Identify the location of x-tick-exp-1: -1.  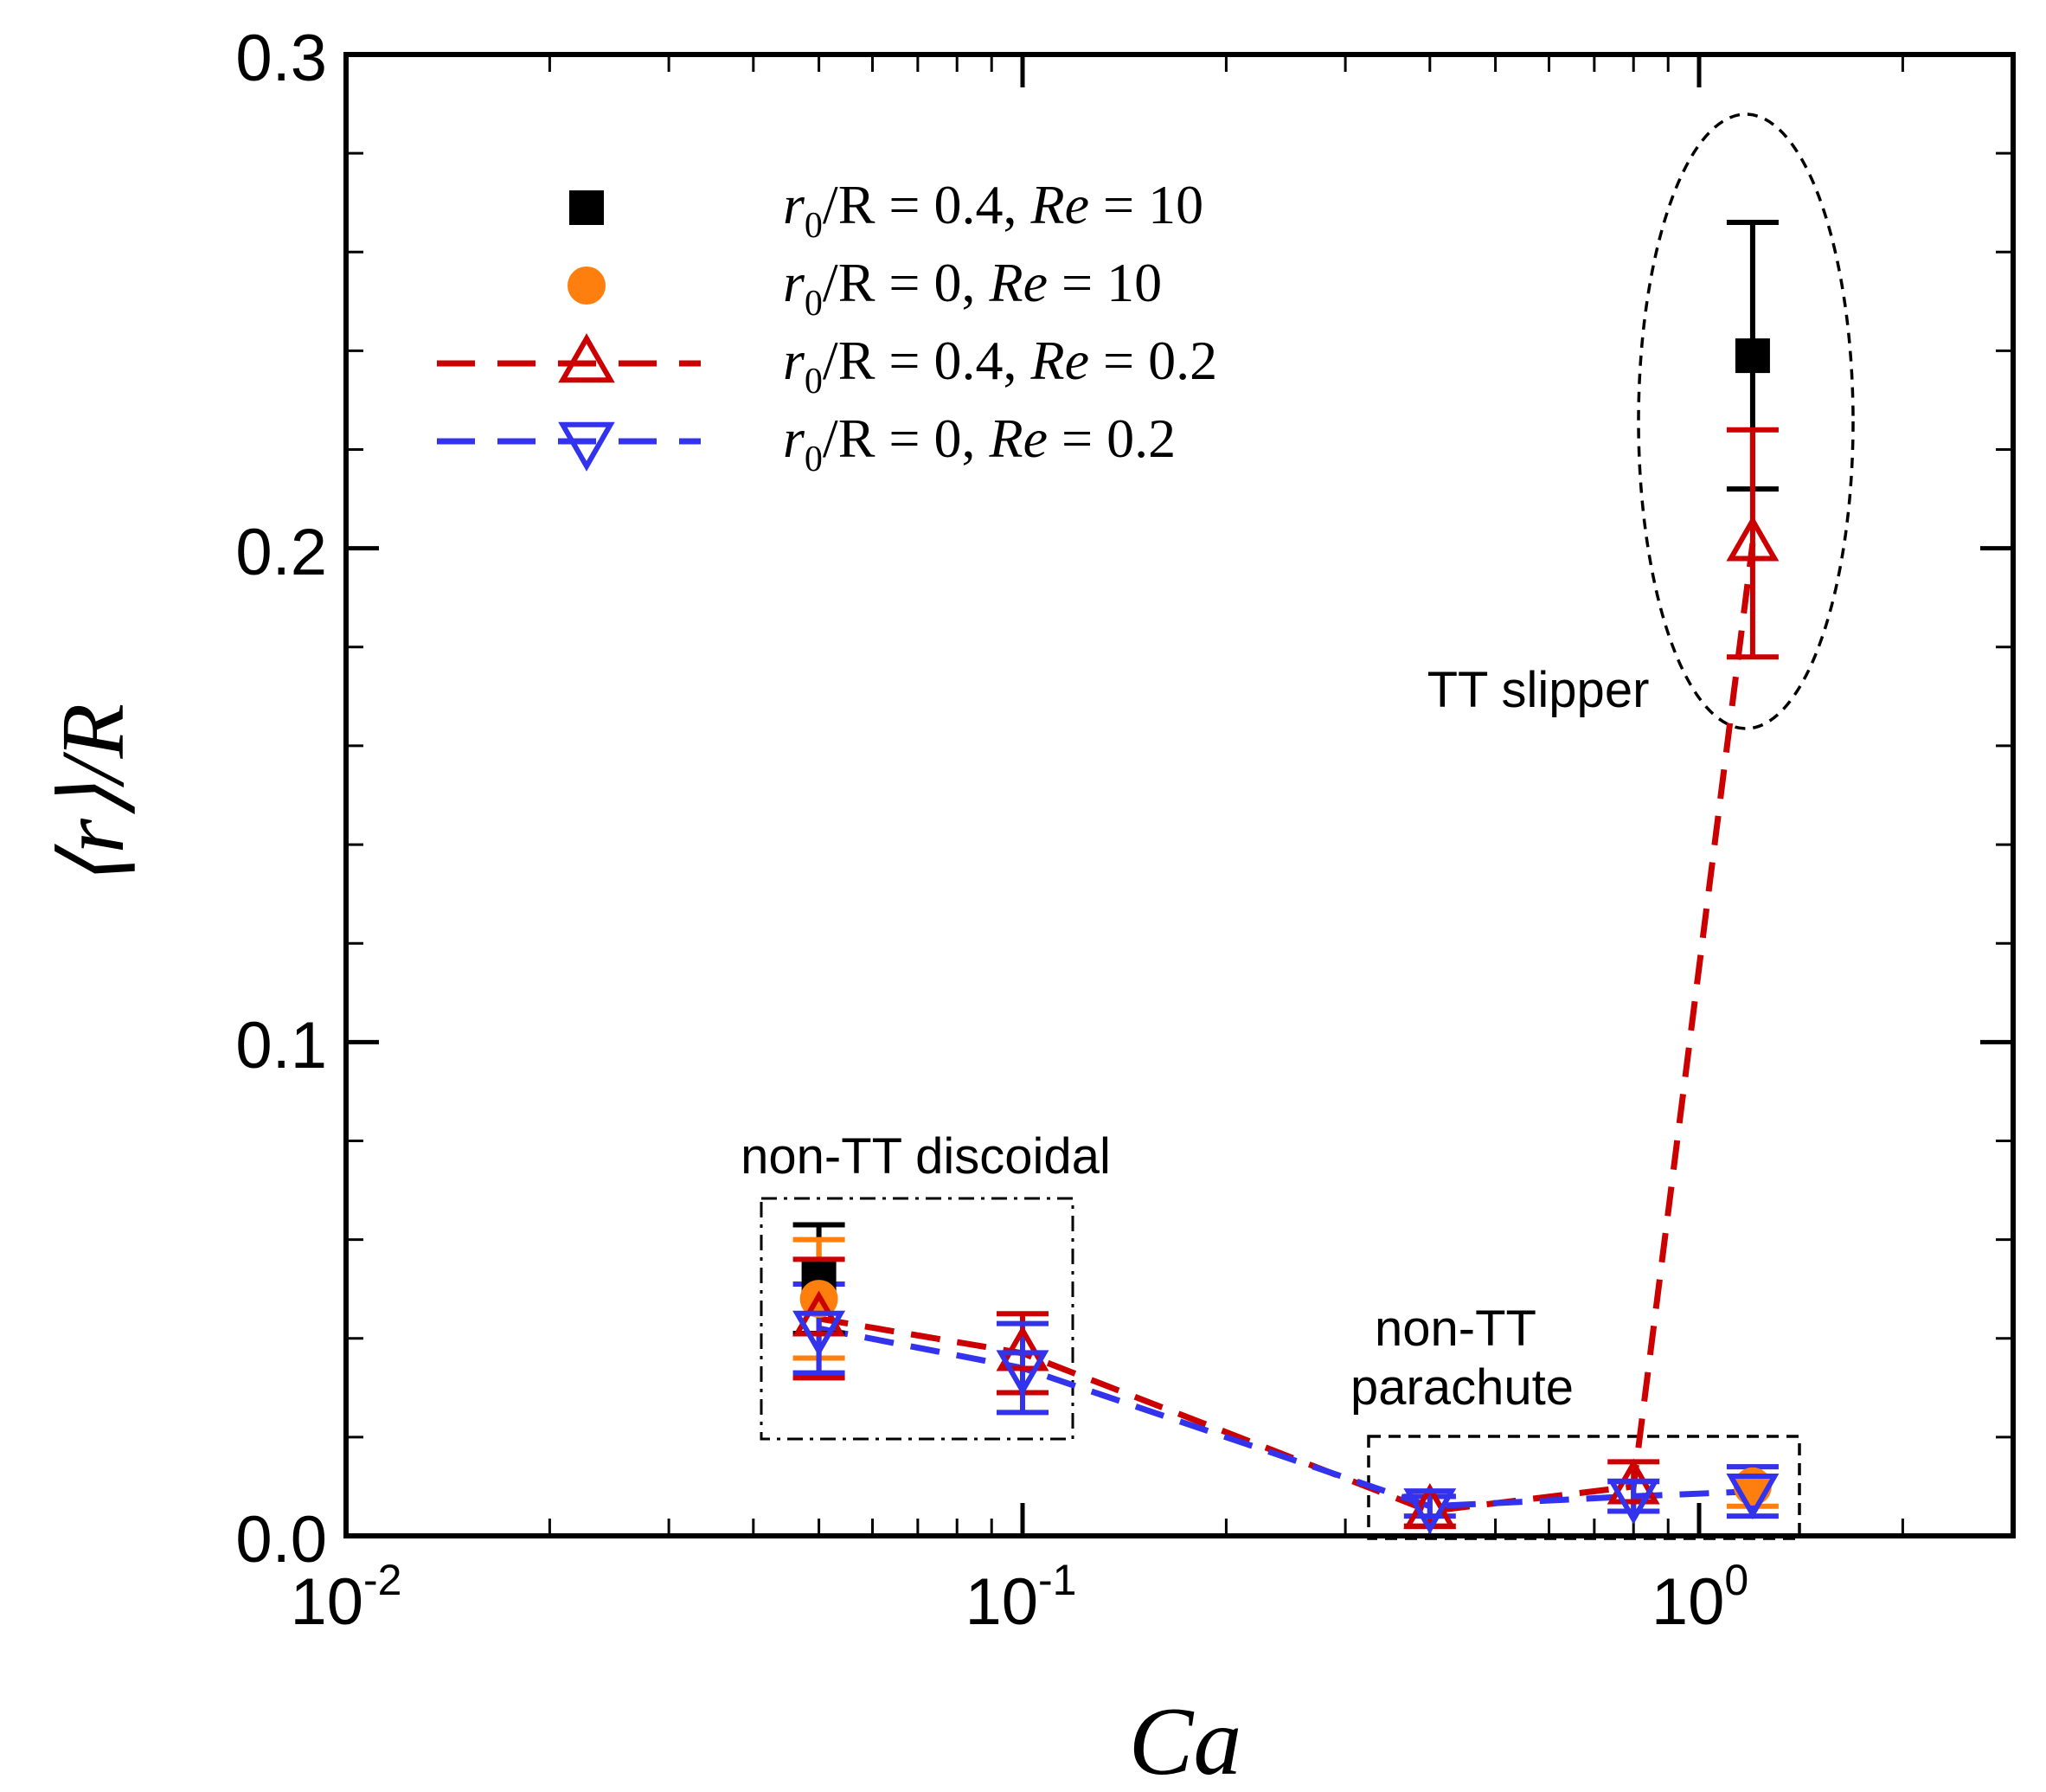
(1057, 1580).